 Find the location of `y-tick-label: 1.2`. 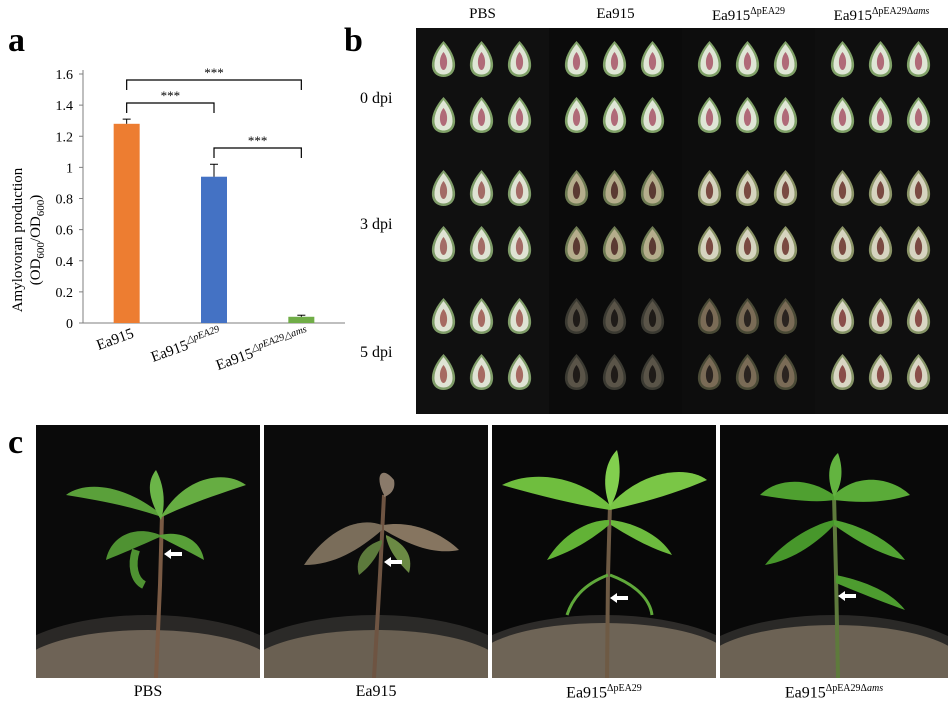

y-tick-label: 1.2 is located at coordinates (65, 137).